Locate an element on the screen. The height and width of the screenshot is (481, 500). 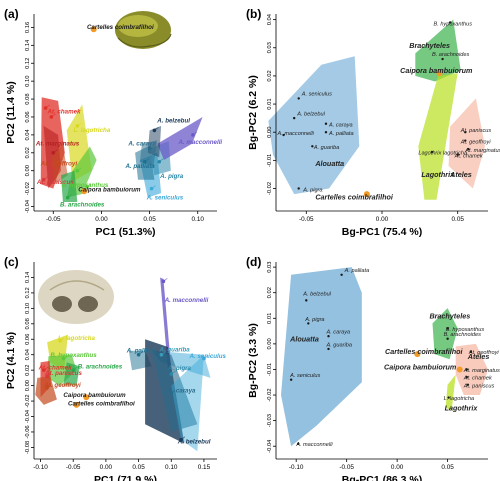
species-label: L. lagotricha is located at coordinates (459, 399).